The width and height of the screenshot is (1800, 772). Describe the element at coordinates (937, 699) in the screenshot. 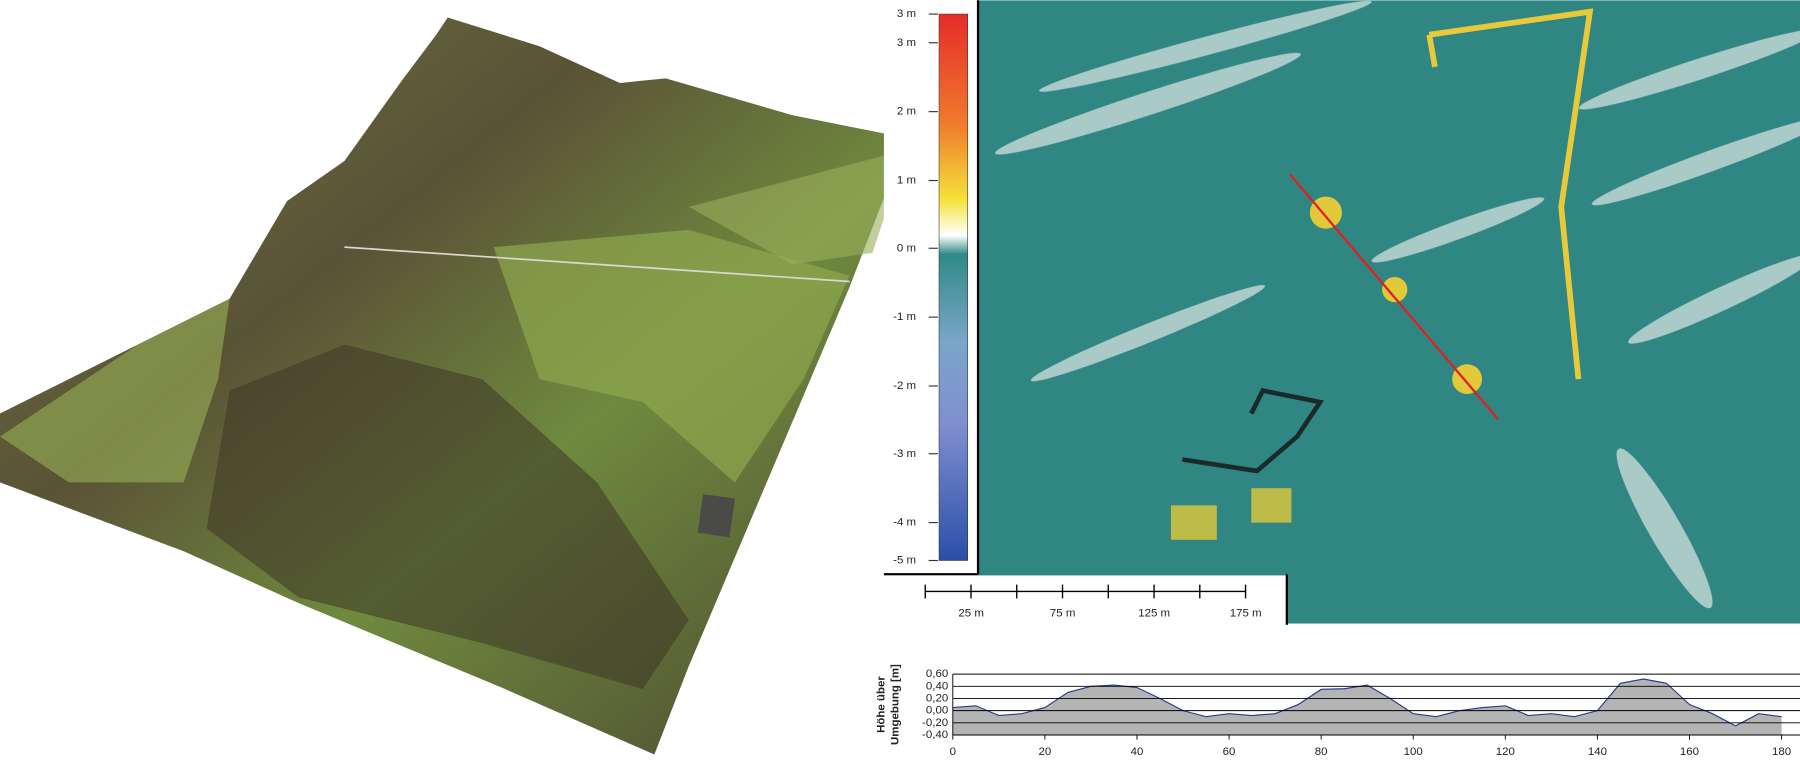

I see `y-tick-label: 0,20` at that location.